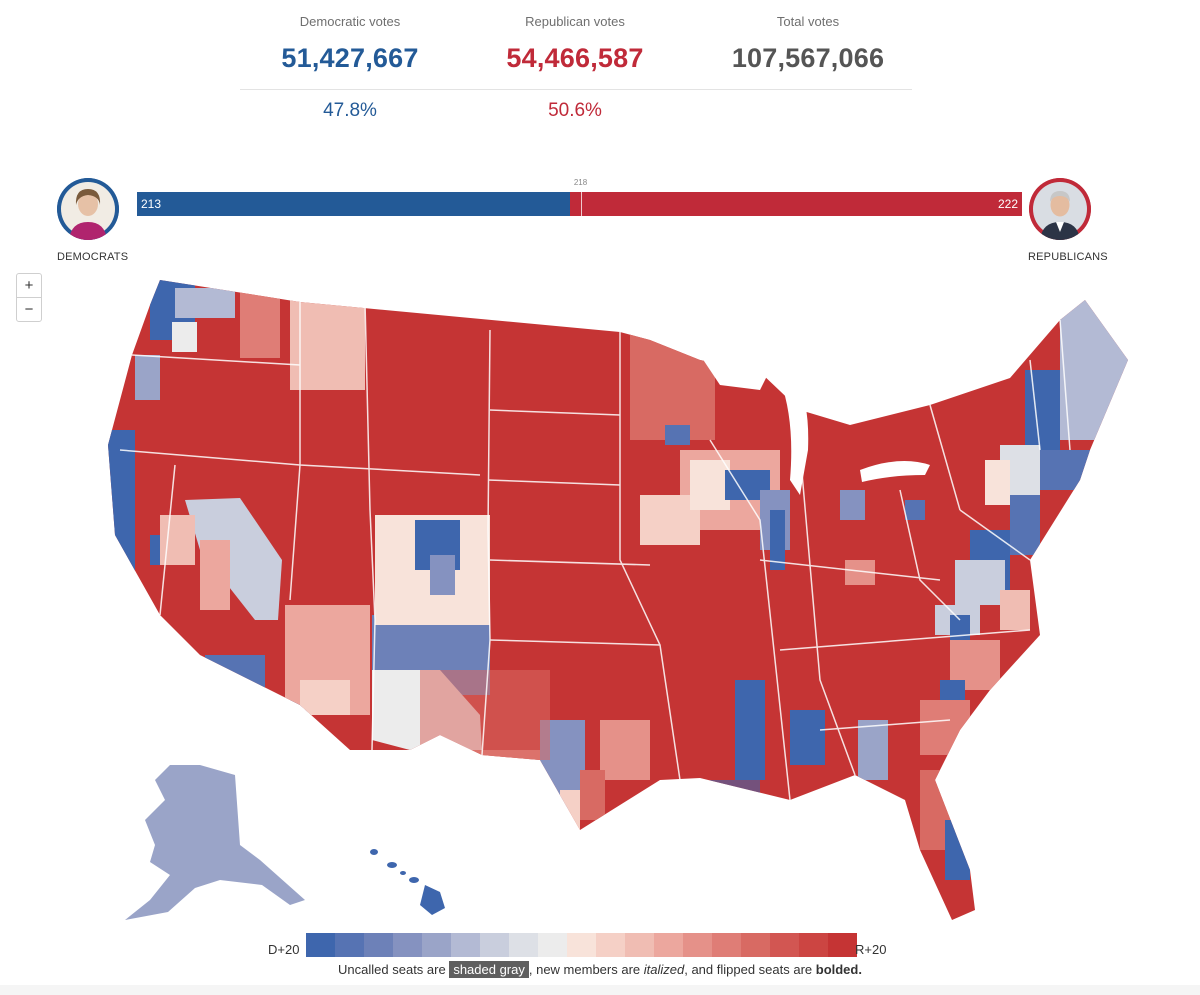  What do you see at coordinates (586, 969) in the screenshot?
I see `footnote-text-2: , new members are` at bounding box center [586, 969].